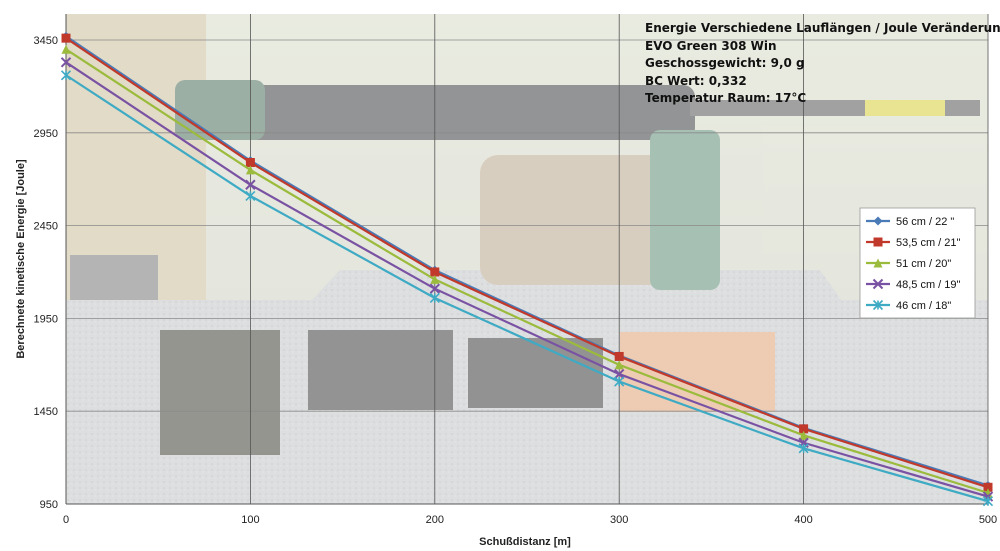  I want to click on x-tick-label: 200, so click(435, 520).